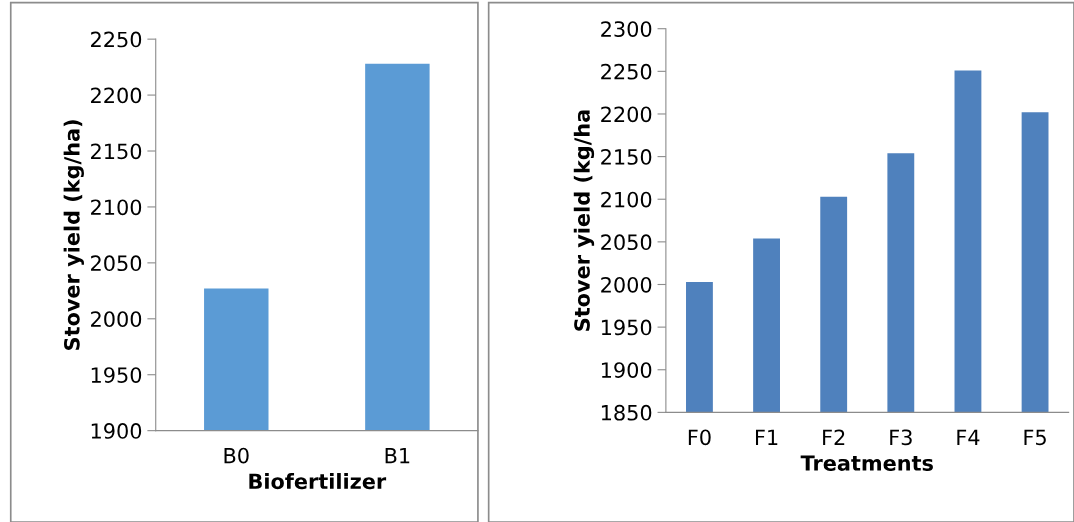 This screenshot has height=522, width=1074. Describe the element at coordinates (901, 437) in the screenshot. I see `x-tick-label: F3` at that location.